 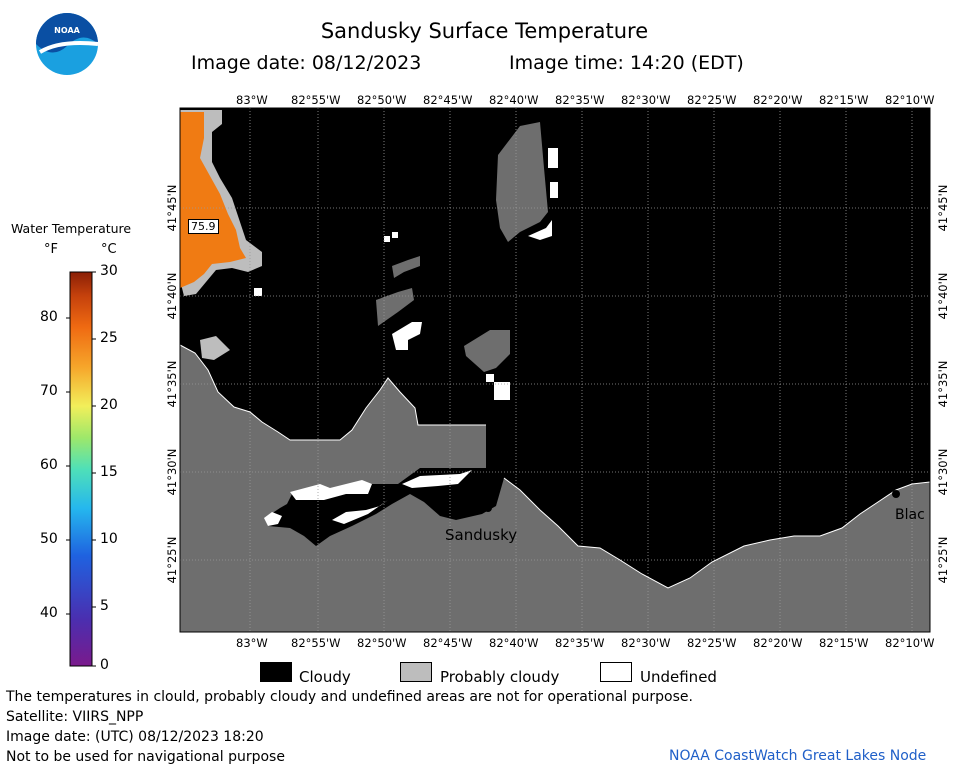 I want to click on c-label: 20, so click(x=109, y=405).